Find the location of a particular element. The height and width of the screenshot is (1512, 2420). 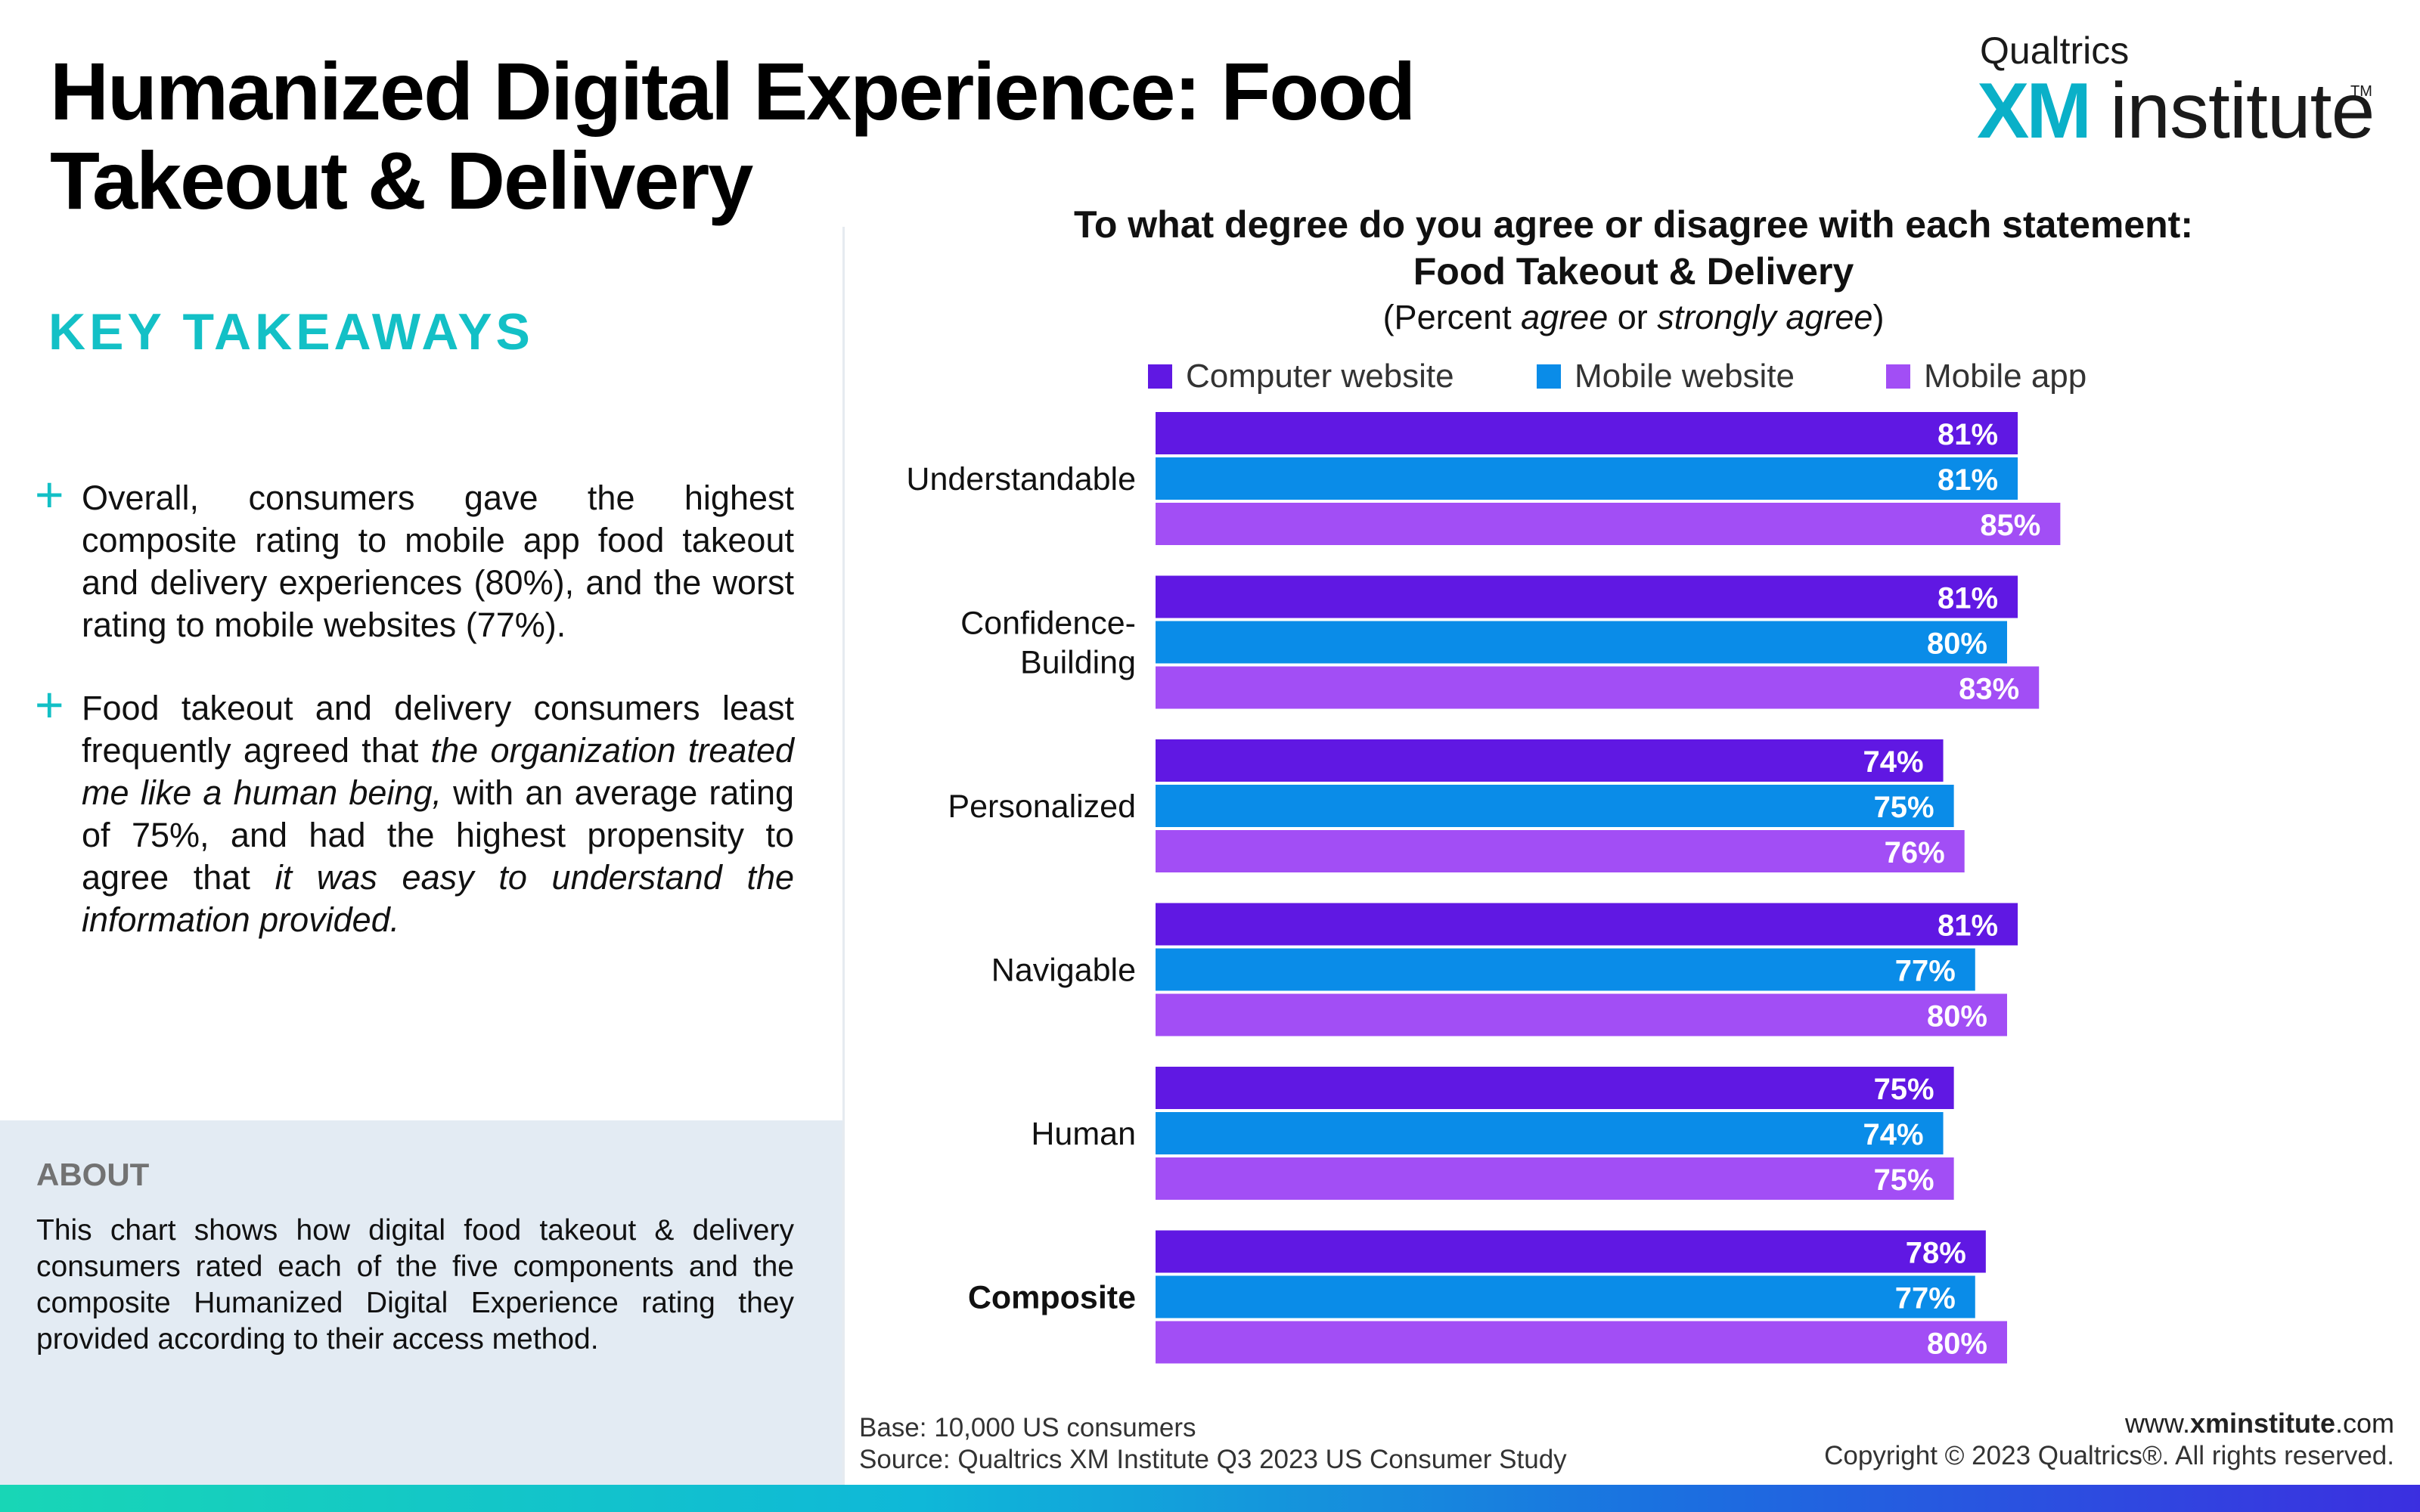

legend-item-mobile-website: Mobile website is located at coordinates (1666, 376).